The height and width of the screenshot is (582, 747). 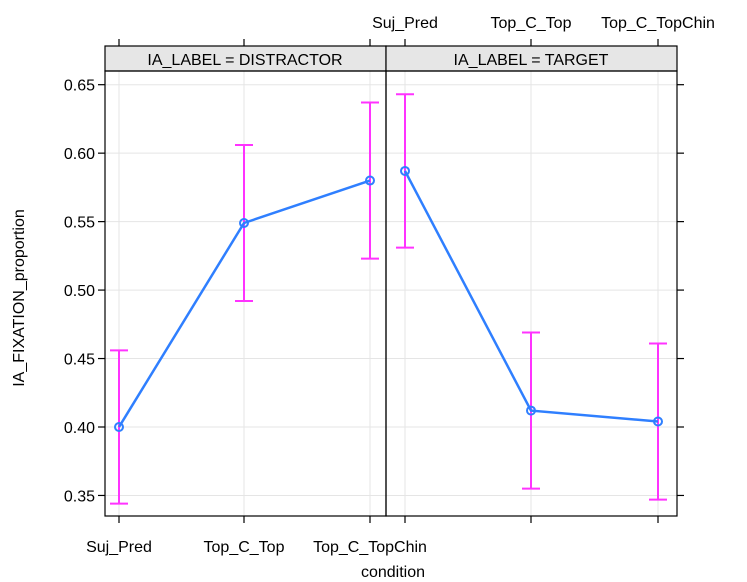 I want to click on x-tick-label-top: Top_C_TopChin, so click(x=658, y=23).